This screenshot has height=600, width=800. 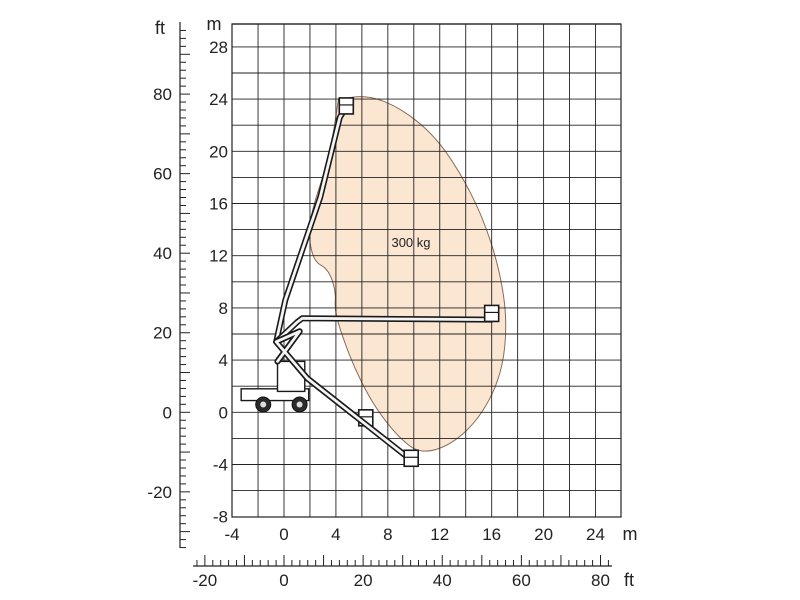 What do you see at coordinates (630, 534) in the screenshot?
I see `metric-horizontal-unit: m` at bounding box center [630, 534].